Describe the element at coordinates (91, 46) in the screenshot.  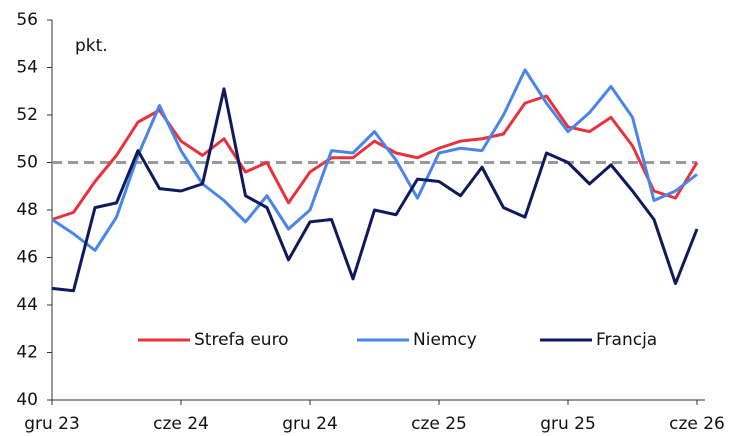
I see `y-axis-label: pkt.` at that location.